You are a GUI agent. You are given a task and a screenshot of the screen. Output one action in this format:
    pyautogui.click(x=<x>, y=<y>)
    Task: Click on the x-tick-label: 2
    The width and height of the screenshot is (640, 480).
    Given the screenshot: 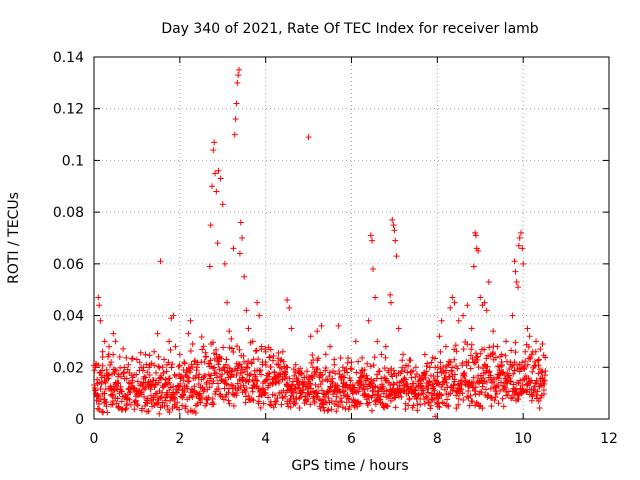 What is the action you would take?
    pyautogui.click(x=179, y=439)
    